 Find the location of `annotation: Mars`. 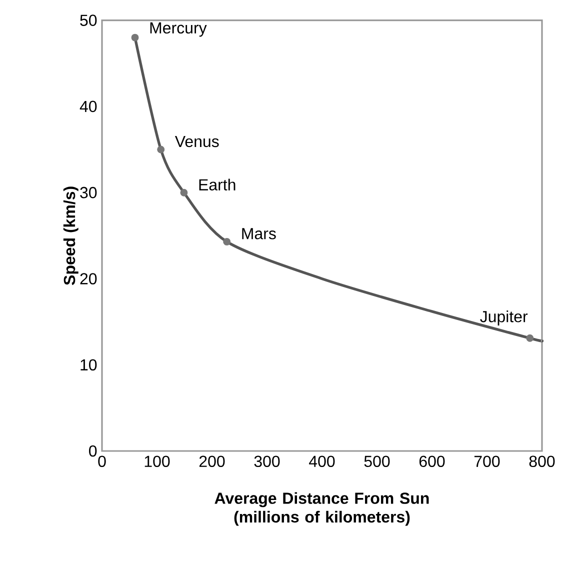

annotation: Mars is located at coordinates (259, 234).